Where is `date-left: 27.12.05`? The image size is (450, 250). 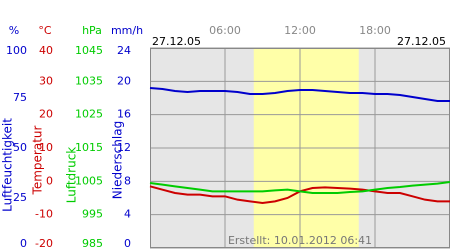
date-left: 27.12.05 is located at coordinates (176, 41).